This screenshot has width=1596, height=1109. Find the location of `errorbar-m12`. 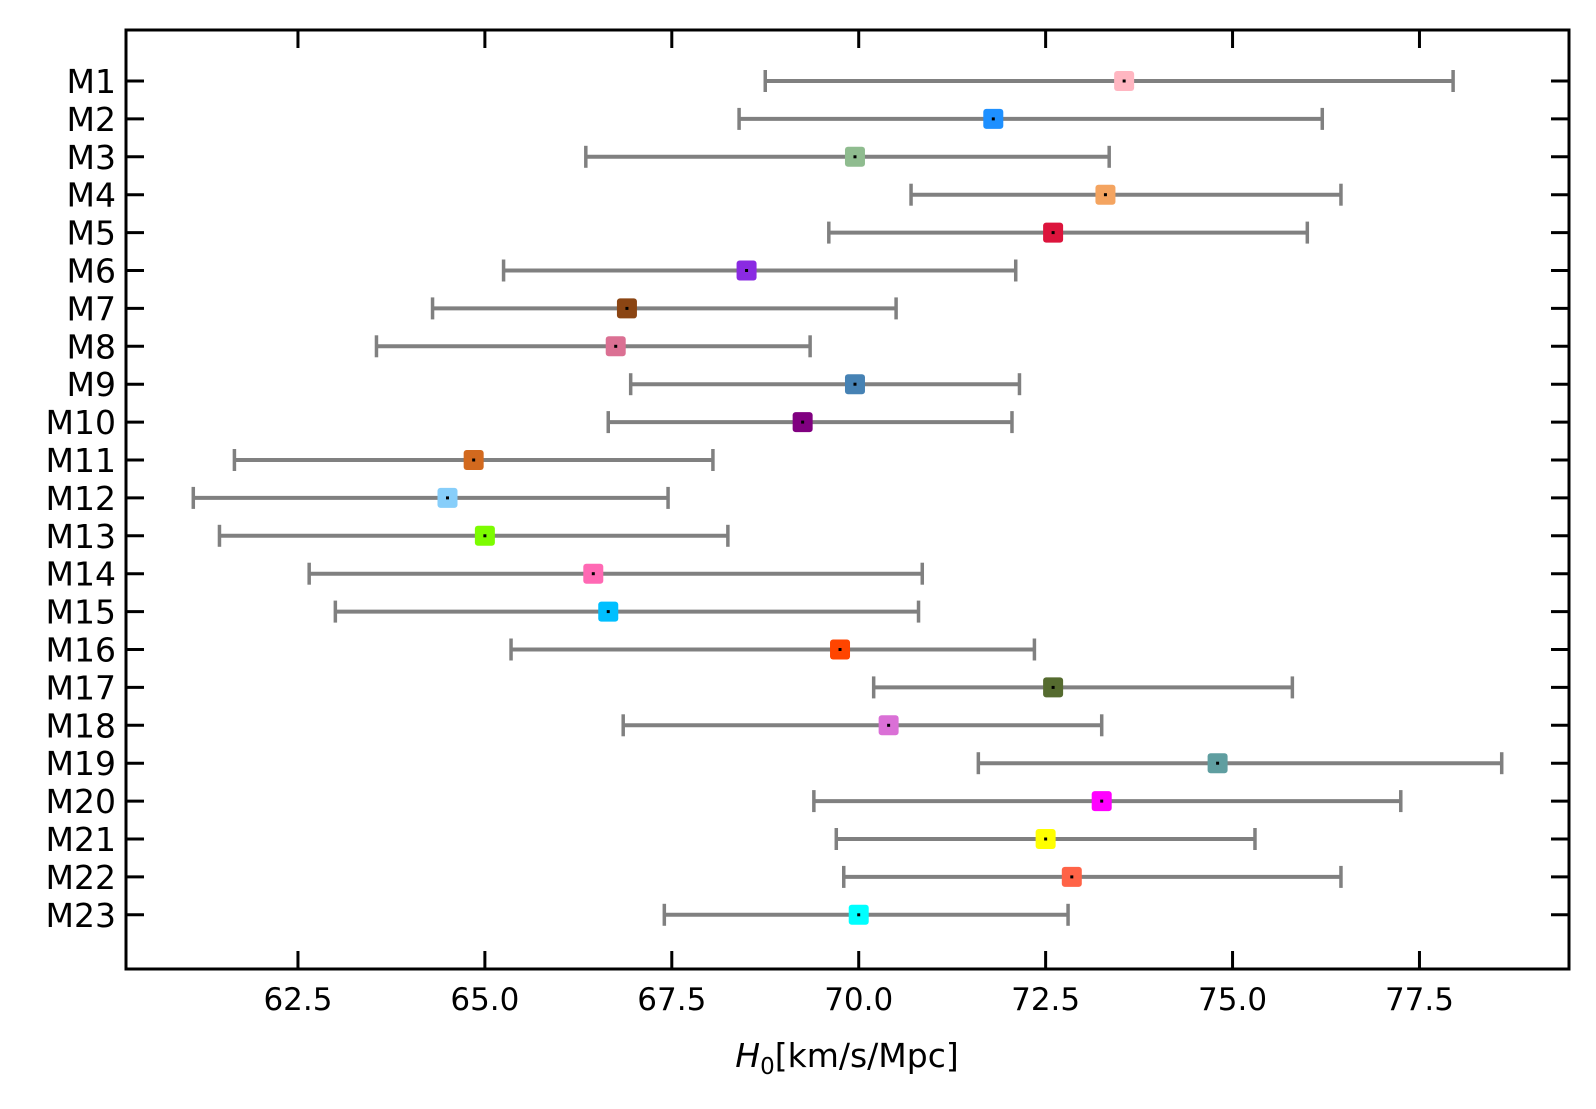

errorbar-m12 is located at coordinates (430, 497).